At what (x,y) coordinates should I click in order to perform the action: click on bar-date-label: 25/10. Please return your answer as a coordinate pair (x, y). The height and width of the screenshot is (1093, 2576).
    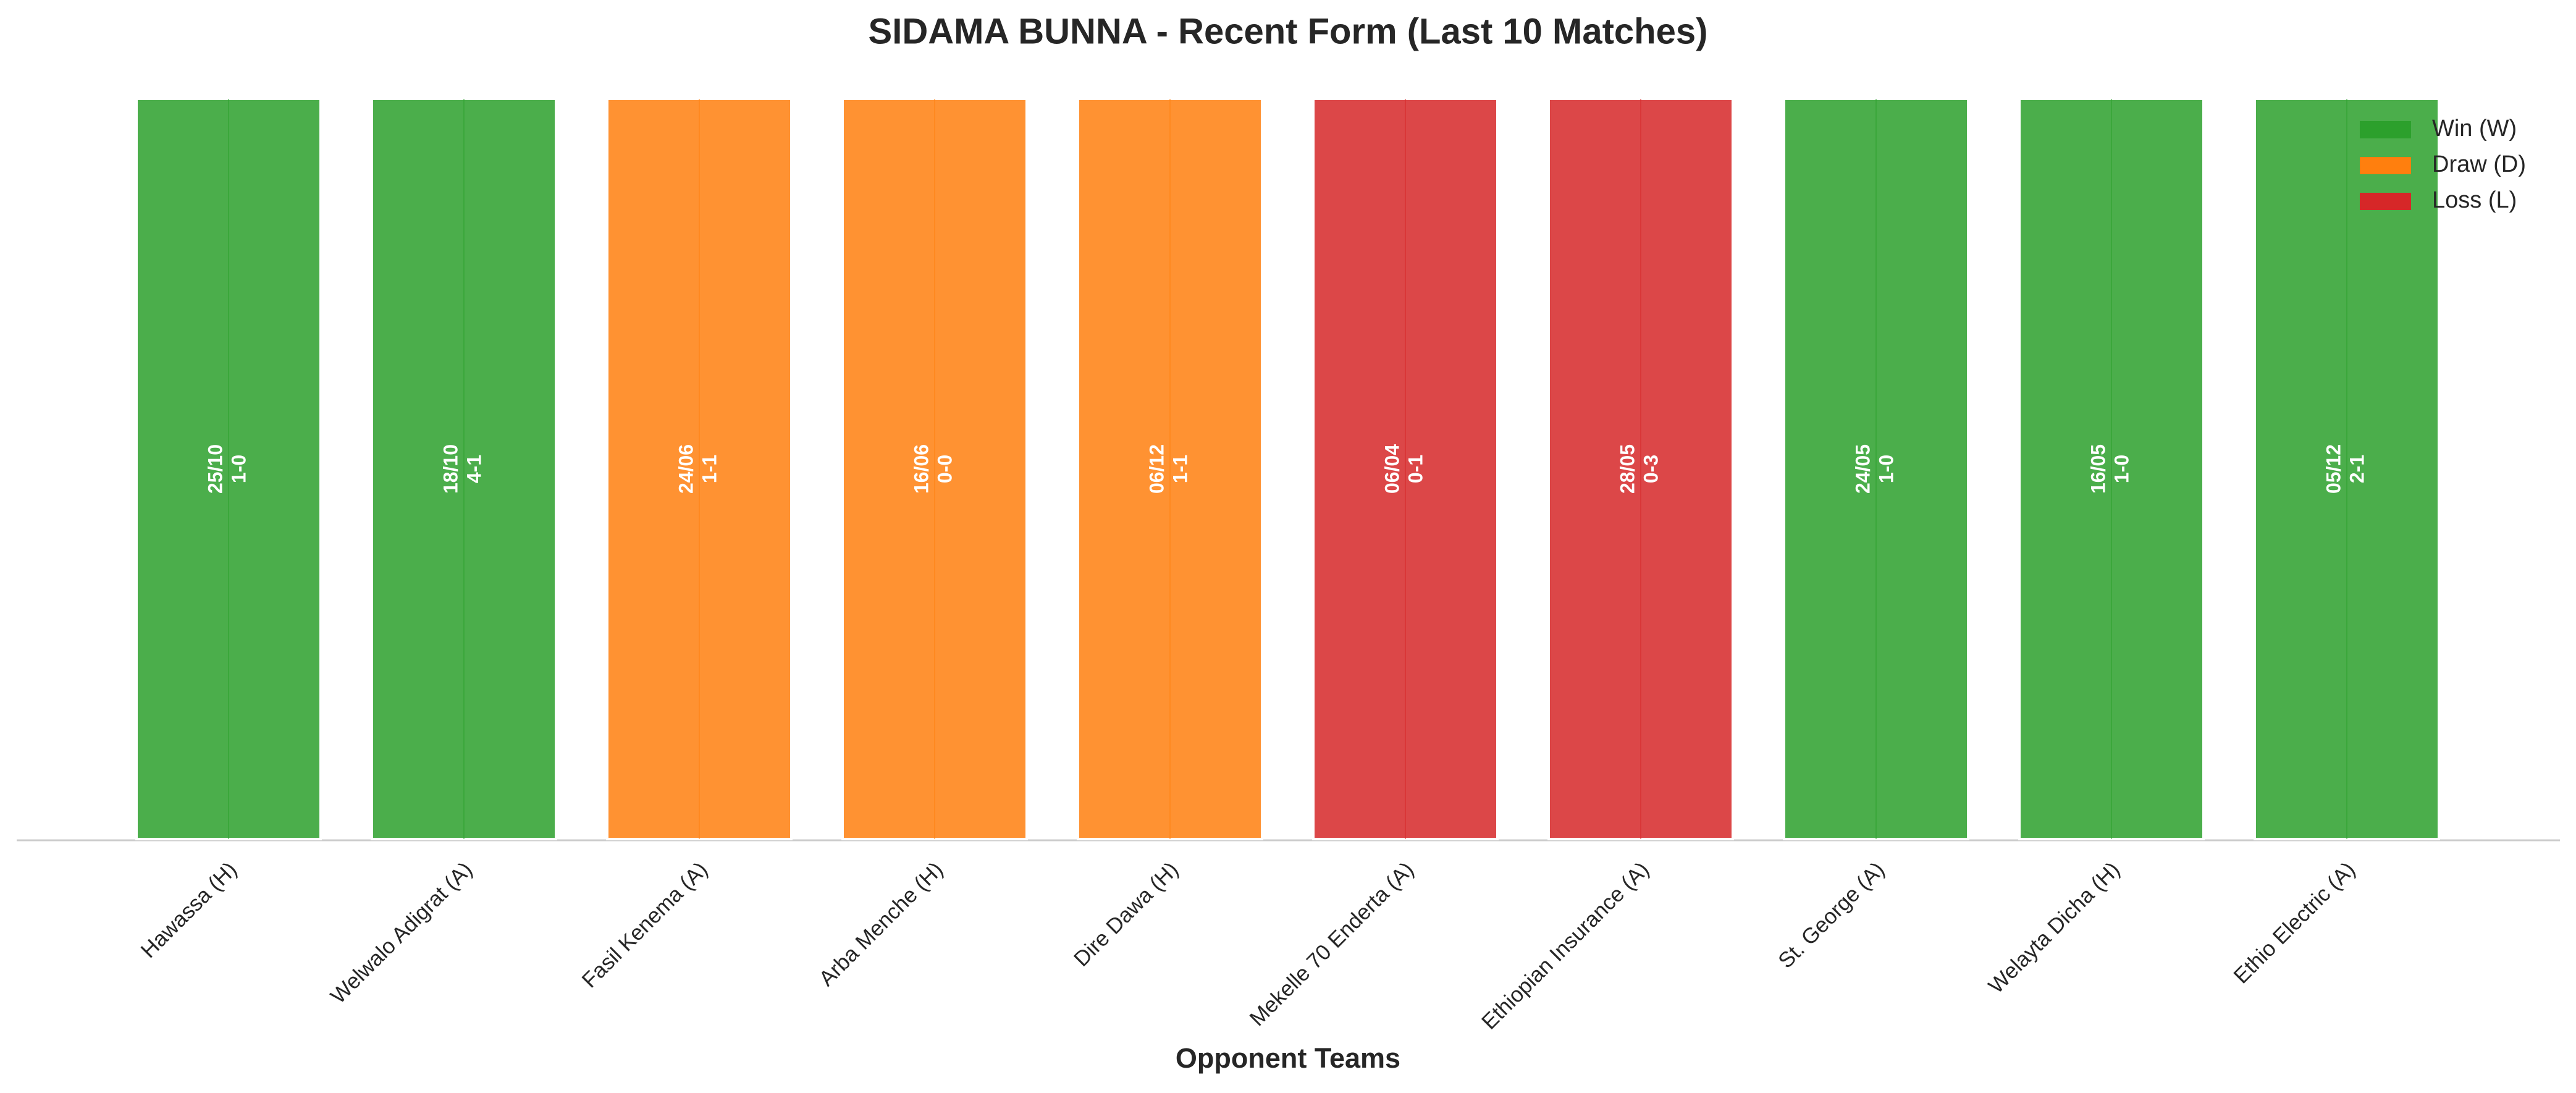
    Looking at the image, I should click on (215, 469).